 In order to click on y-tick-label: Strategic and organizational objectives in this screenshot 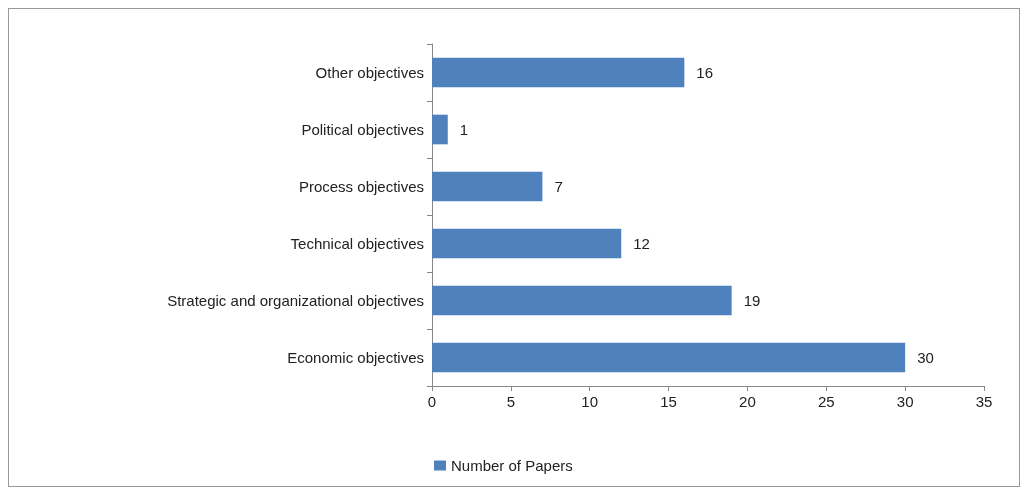, I will do `click(295, 300)`.